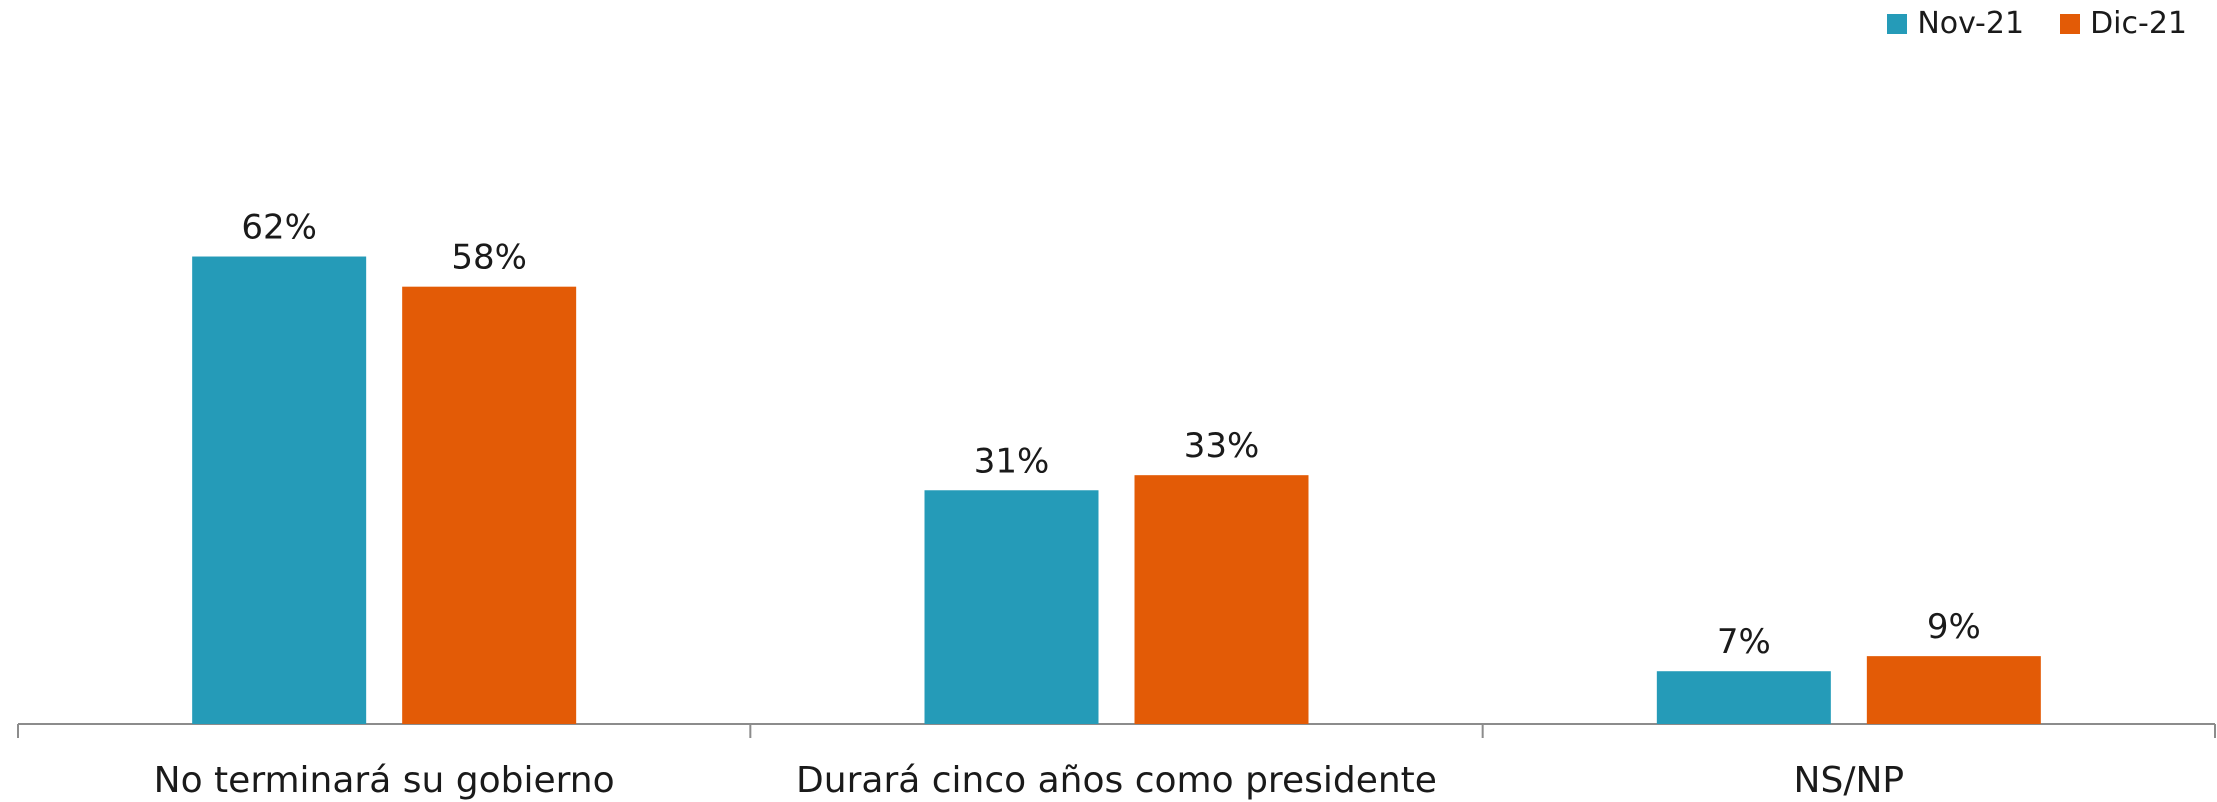  What do you see at coordinates (384, 780) in the screenshot?
I see `category-label: No terminará su gobierno` at bounding box center [384, 780].